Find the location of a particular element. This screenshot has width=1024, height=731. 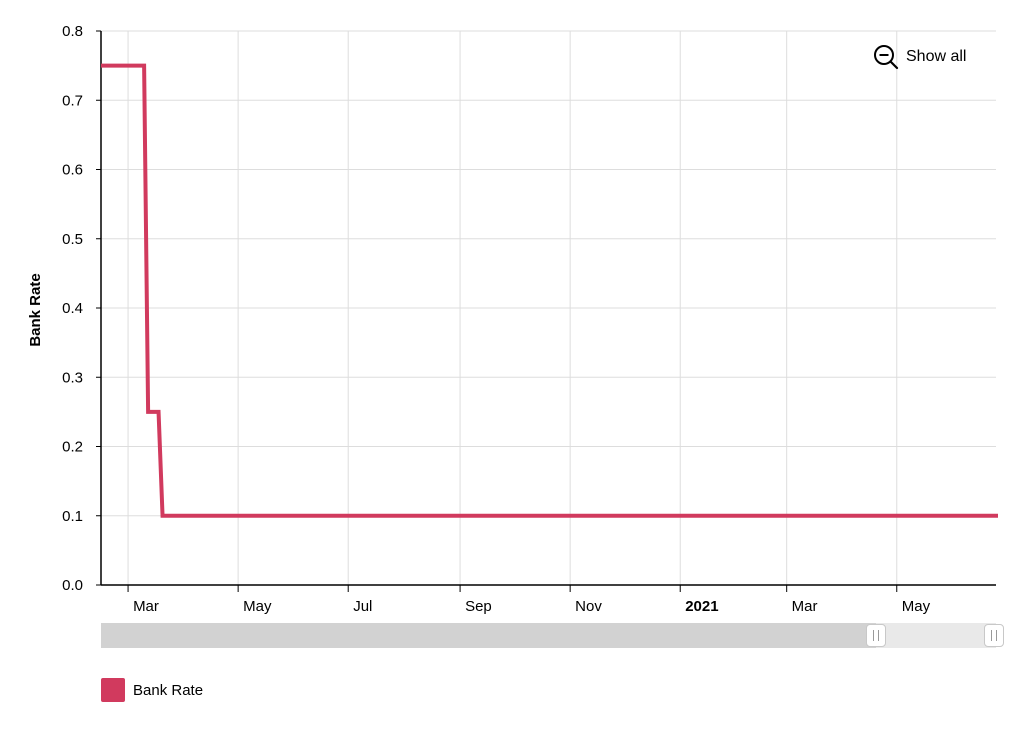

y-tick-label: 0.1 is located at coordinates (72, 516).